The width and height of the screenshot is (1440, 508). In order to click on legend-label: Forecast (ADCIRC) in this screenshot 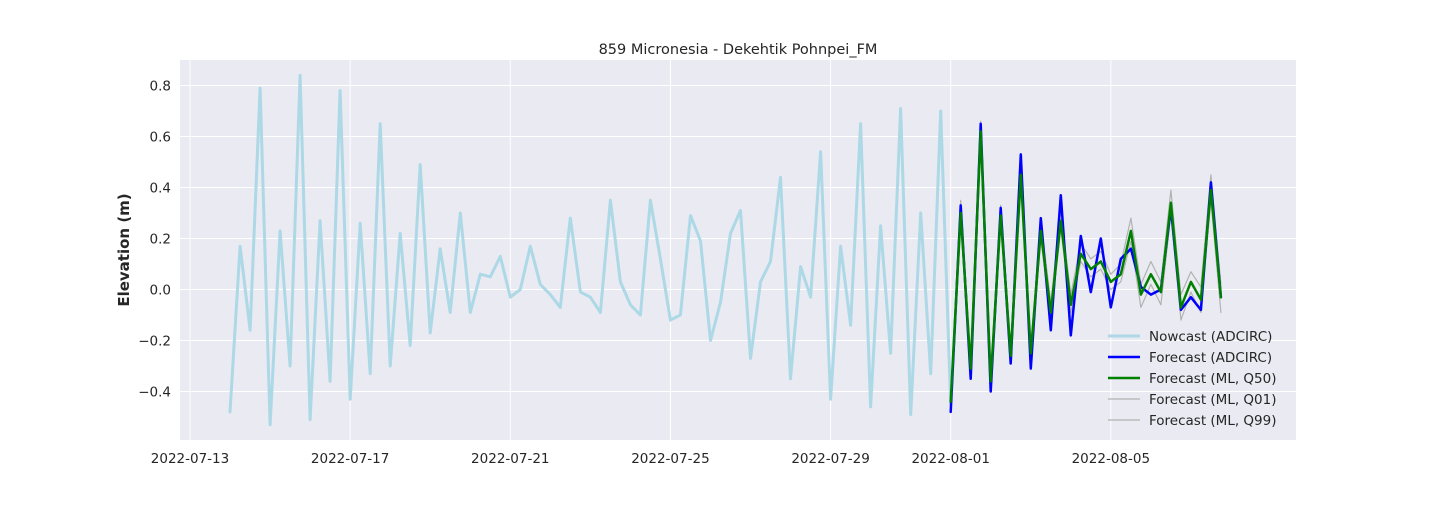, I will do `click(1210, 358)`.